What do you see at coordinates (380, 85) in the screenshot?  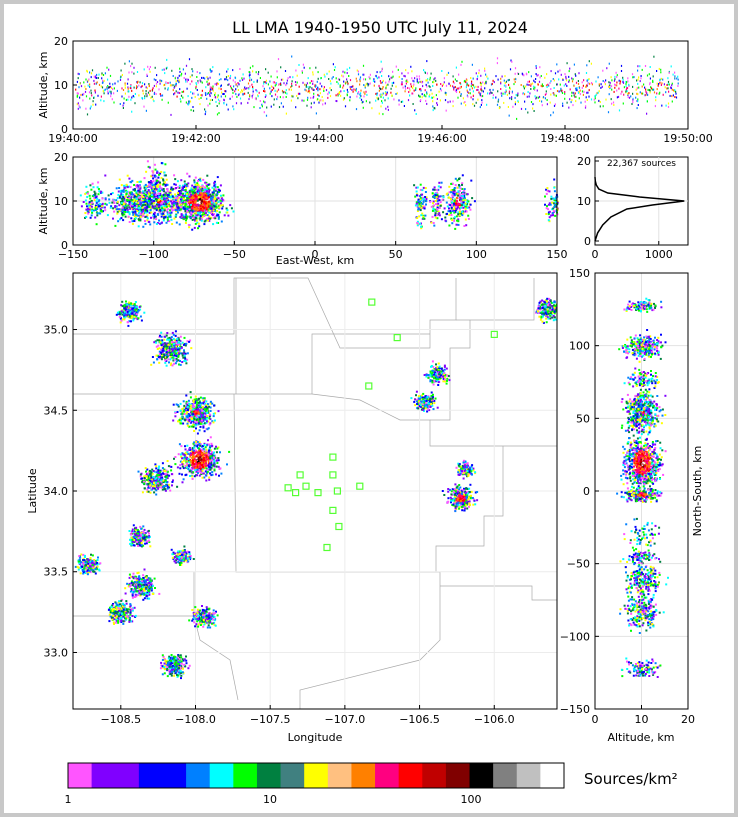 I see `time-altitude-panel` at bounding box center [380, 85].